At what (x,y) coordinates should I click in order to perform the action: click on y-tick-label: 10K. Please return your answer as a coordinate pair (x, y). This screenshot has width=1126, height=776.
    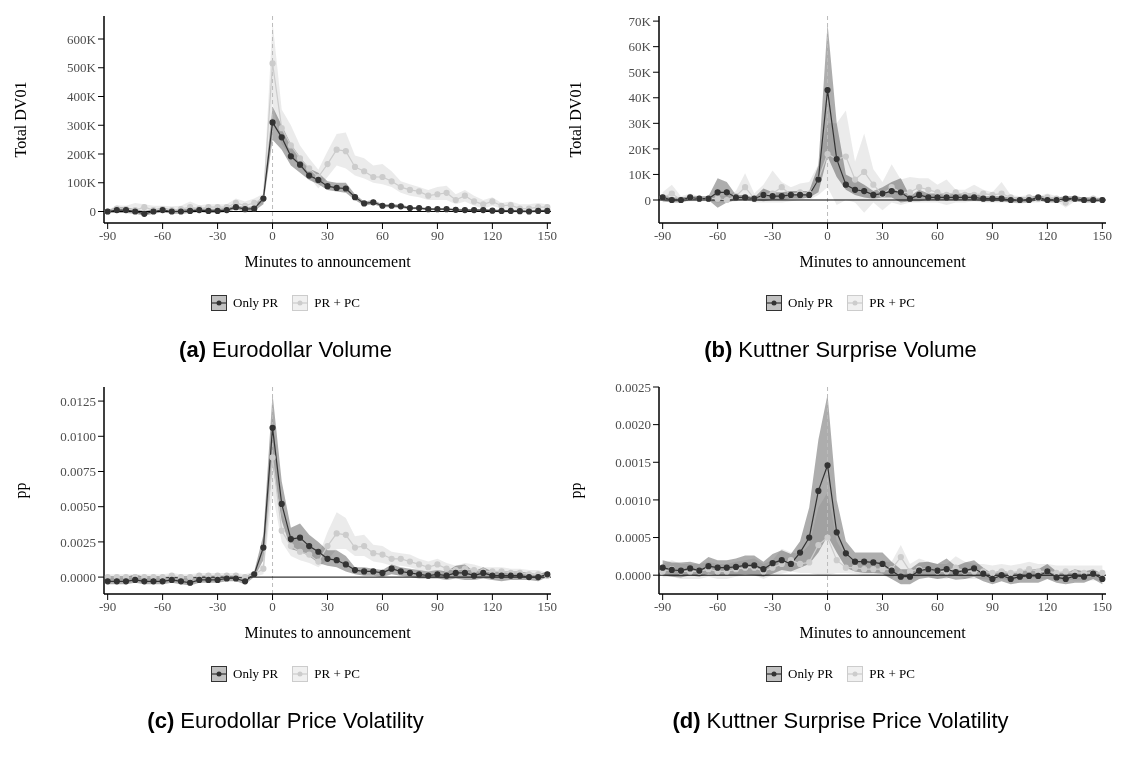
    Looking at the image, I should click on (640, 175).